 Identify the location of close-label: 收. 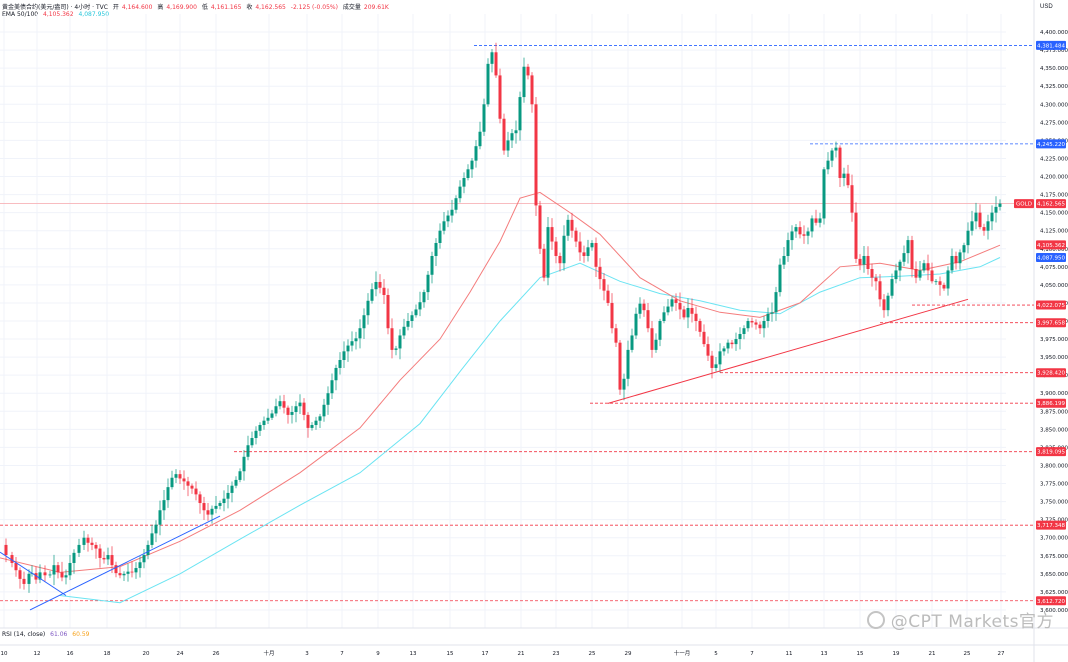
(249, 7).